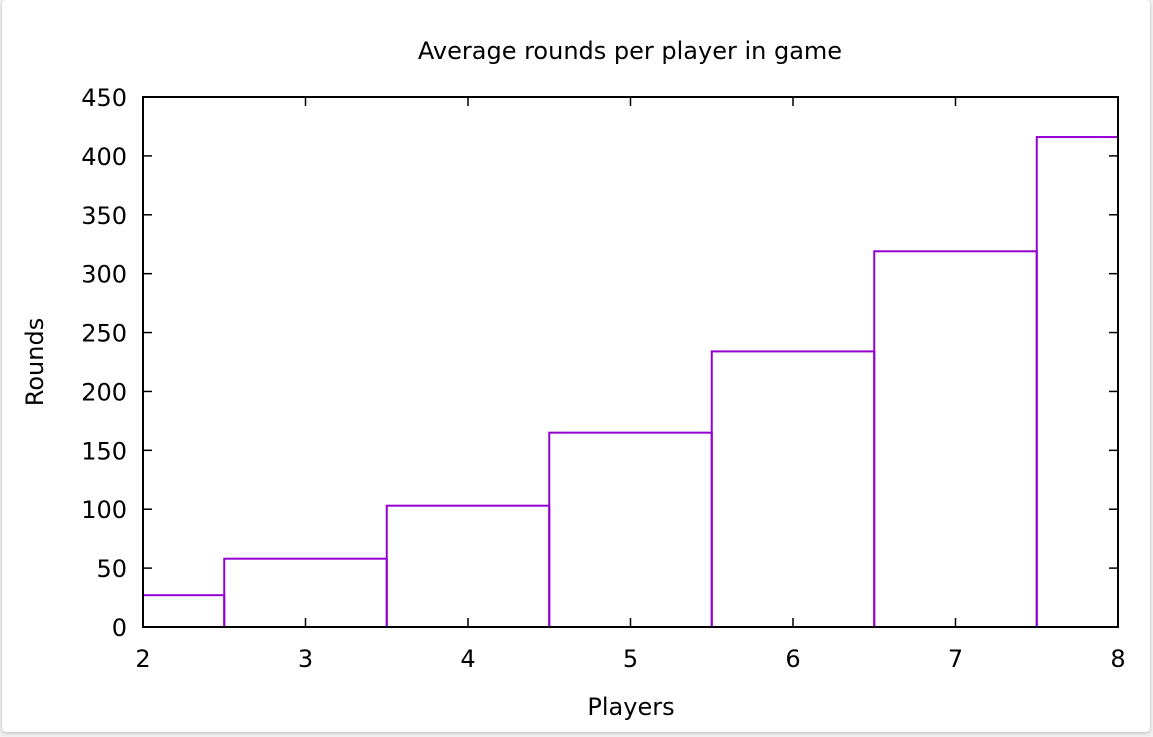 This screenshot has width=1153, height=737. What do you see at coordinates (630, 51) in the screenshot?
I see `chart-title: Average rounds per player in game` at bounding box center [630, 51].